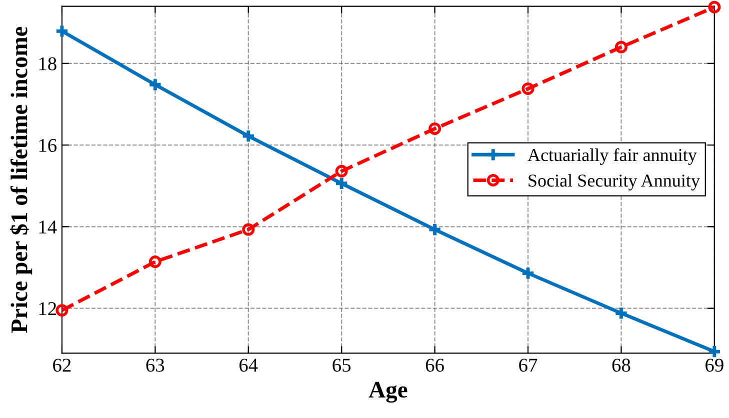 This screenshot has height=418, width=729. I want to click on x-tick-label: 65, so click(341, 365).